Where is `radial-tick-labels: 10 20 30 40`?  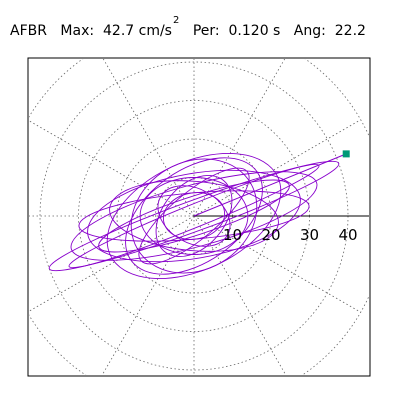 radial-tick-labels: 10 20 30 40 is located at coordinates (290, 235).